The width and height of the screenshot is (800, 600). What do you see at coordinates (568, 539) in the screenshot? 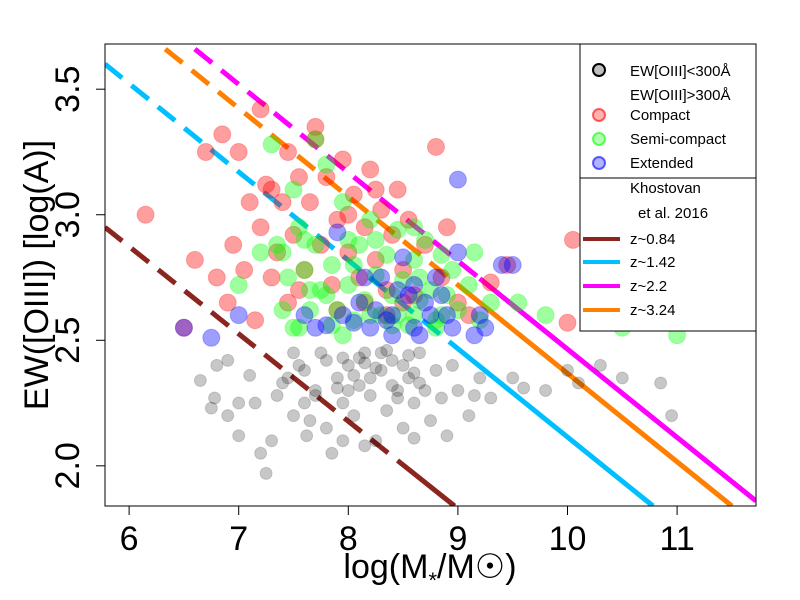
I see `x-tick-label: 10` at bounding box center [568, 539].